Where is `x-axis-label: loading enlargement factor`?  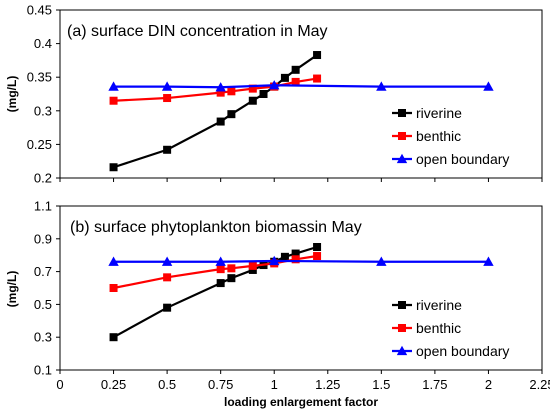 x-axis-label: loading enlargement factor is located at coordinates (301, 402).